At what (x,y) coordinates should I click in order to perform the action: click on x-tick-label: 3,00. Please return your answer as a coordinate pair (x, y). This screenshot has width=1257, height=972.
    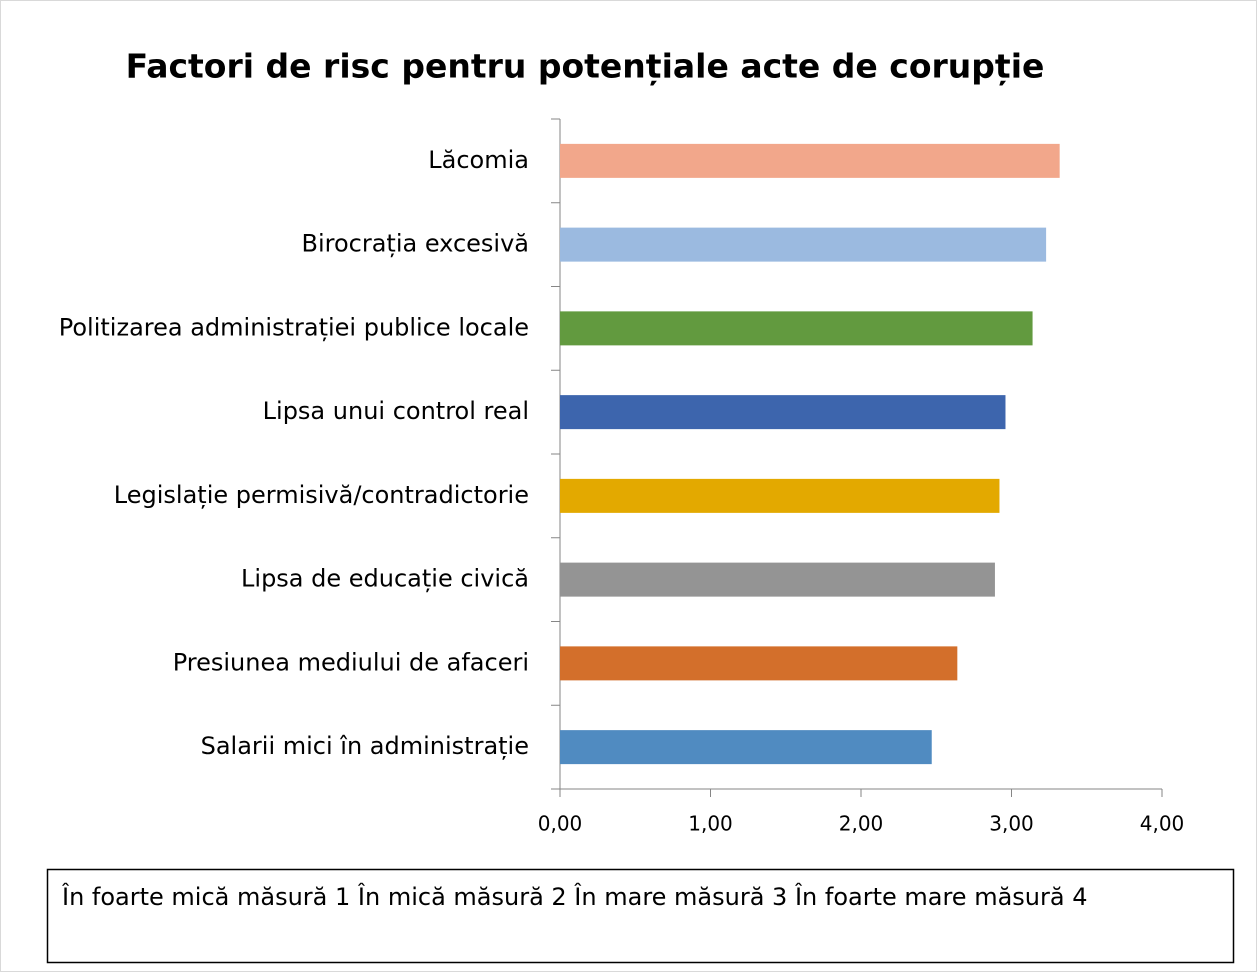
    Looking at the image, I should click on (1011, 824).